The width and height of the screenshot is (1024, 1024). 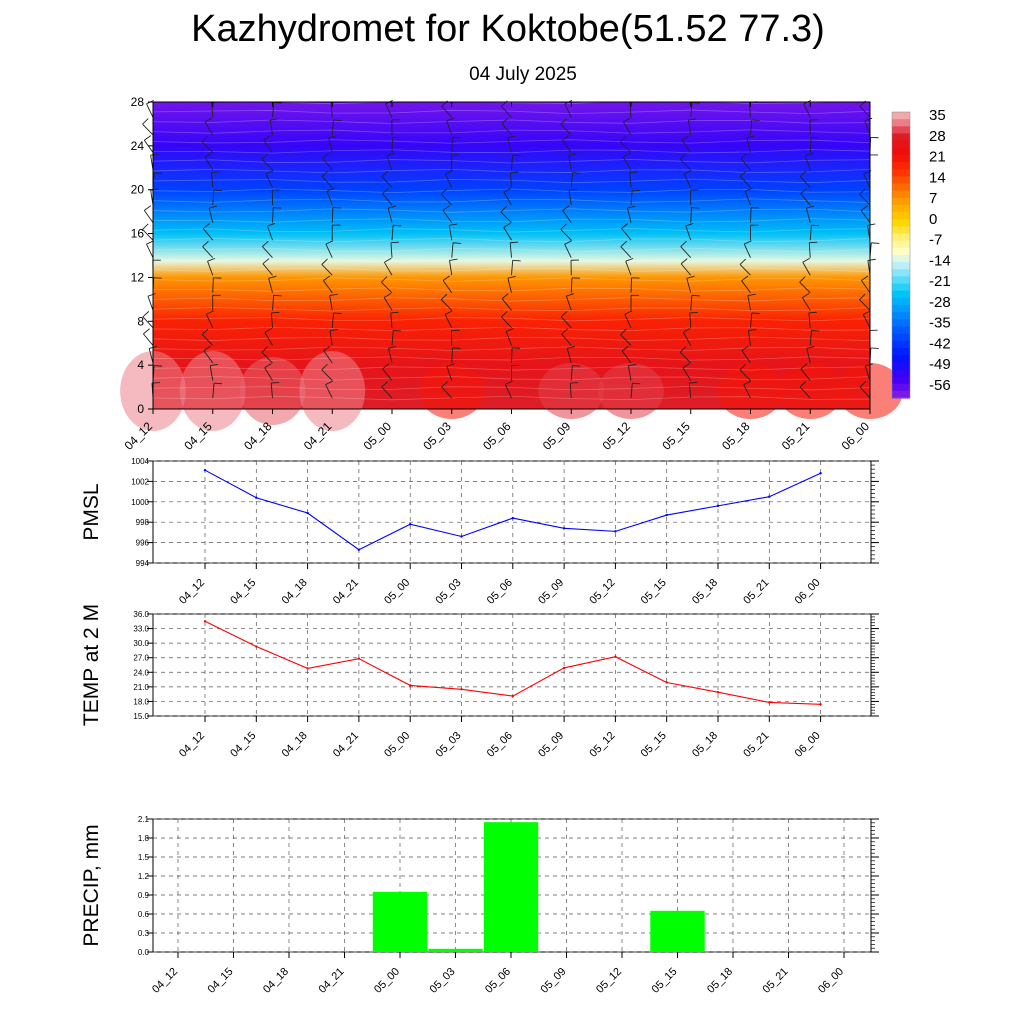 What do you see at coordinates (144, 952) in the screenshot?
I see `y-tick-label: 0.0` at bounding box center [144, 952].